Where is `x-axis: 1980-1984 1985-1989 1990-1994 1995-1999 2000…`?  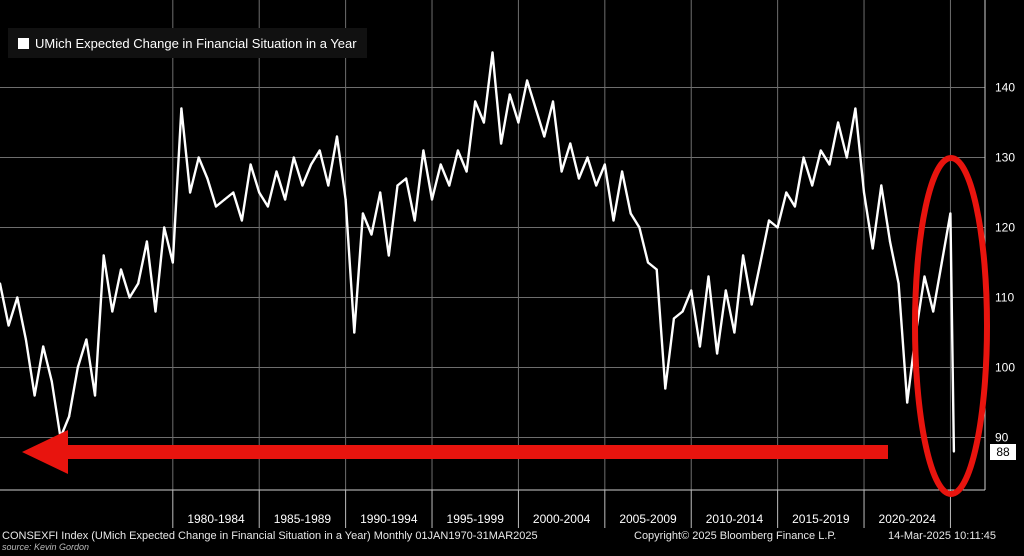
x-axis: 1980-1984 1985-1989 1990-1994 1995-1999 2000… is located at coordinates (492, 508).